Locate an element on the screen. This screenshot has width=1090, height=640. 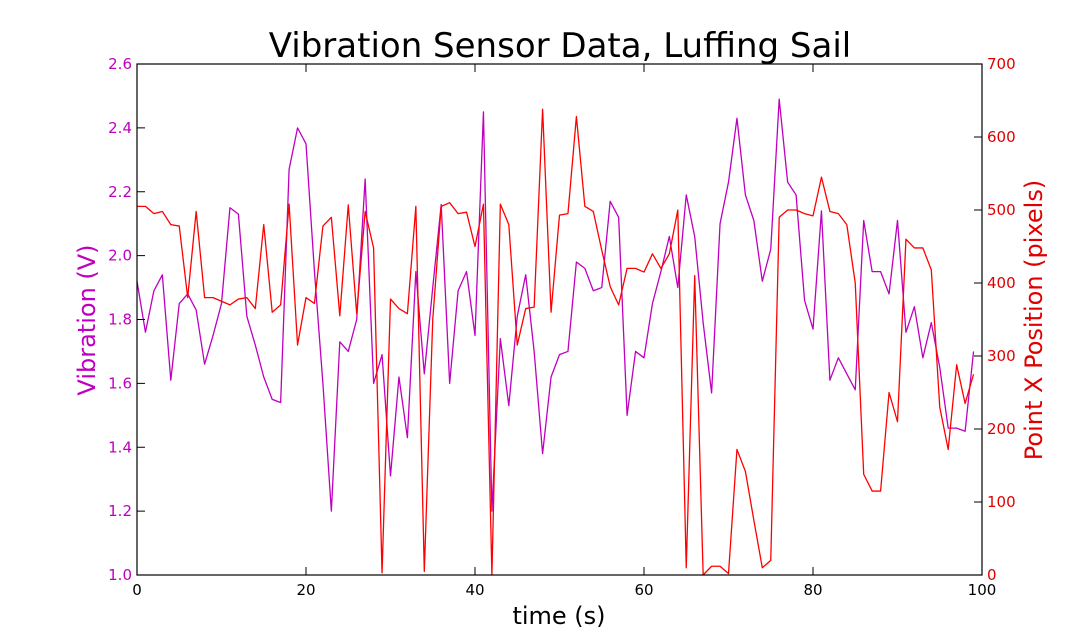
x-tick-label: 80 is located at coordinates (812, 590).